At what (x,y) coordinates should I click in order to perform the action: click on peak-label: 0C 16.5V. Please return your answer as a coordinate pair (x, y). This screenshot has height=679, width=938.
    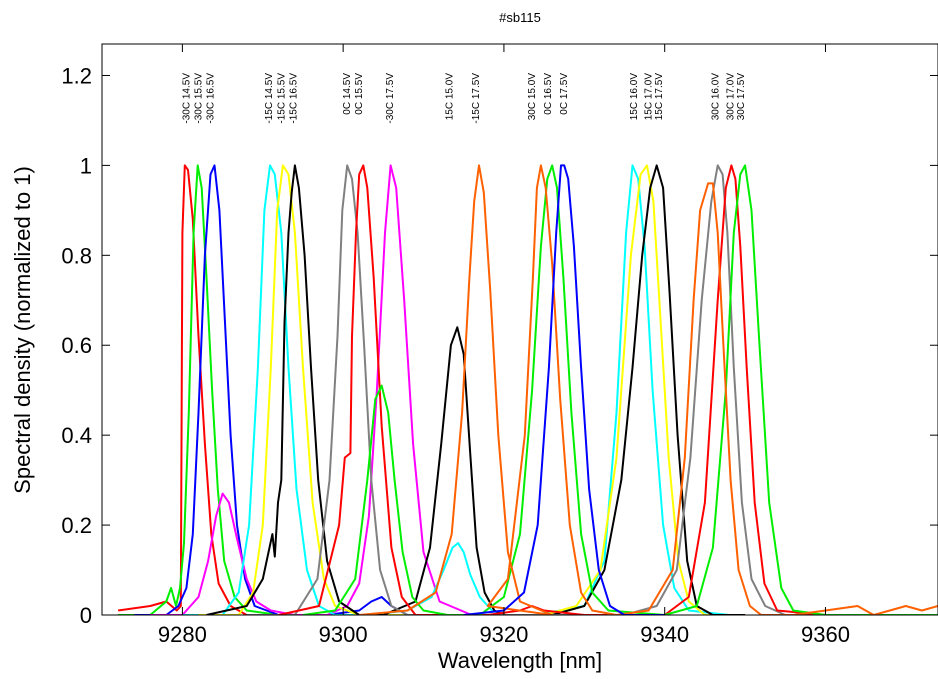
    Looking at the image, I should click on (548, 94).